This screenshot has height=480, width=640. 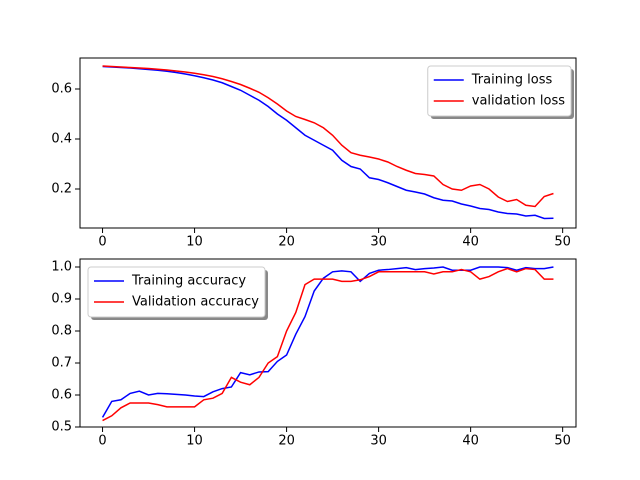 I want to click on legend-label: validation loss, so click(x=518, y=101).